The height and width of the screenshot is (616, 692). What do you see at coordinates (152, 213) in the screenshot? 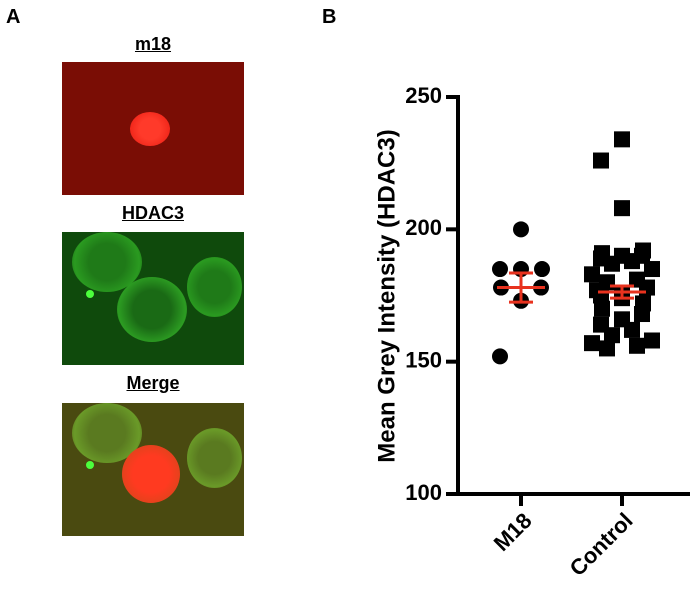
I see `image-title: HDAC3` at bounding box center [152, 213].